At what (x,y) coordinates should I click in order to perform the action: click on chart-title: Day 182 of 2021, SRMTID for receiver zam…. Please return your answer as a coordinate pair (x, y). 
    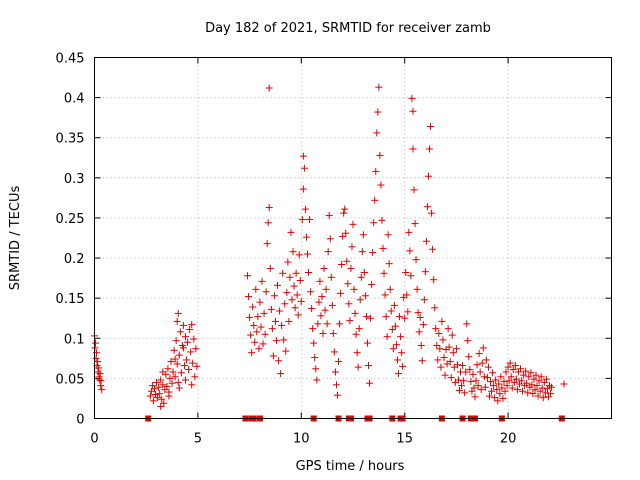
    Looking at the image, I should click on (348, 28).